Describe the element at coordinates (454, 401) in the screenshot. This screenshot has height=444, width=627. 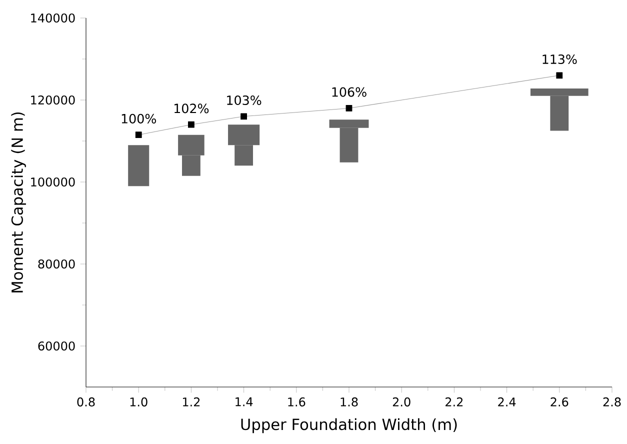
I see `x-tick-label: 2.2` at that location.